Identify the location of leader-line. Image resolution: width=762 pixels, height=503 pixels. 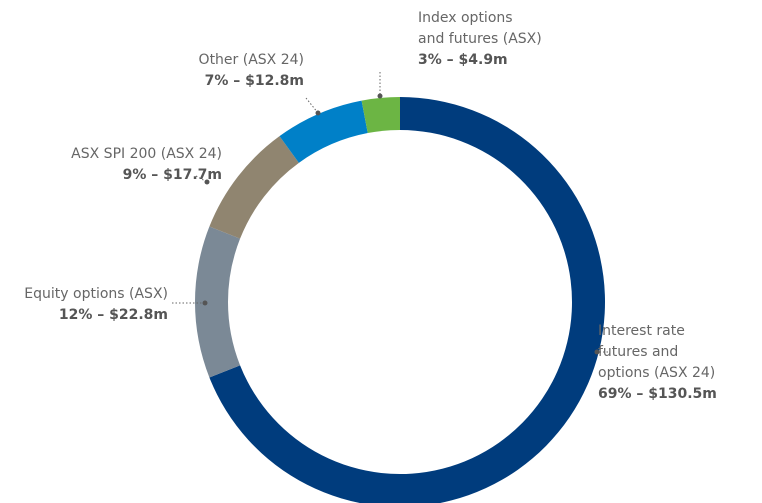
(312, 105).